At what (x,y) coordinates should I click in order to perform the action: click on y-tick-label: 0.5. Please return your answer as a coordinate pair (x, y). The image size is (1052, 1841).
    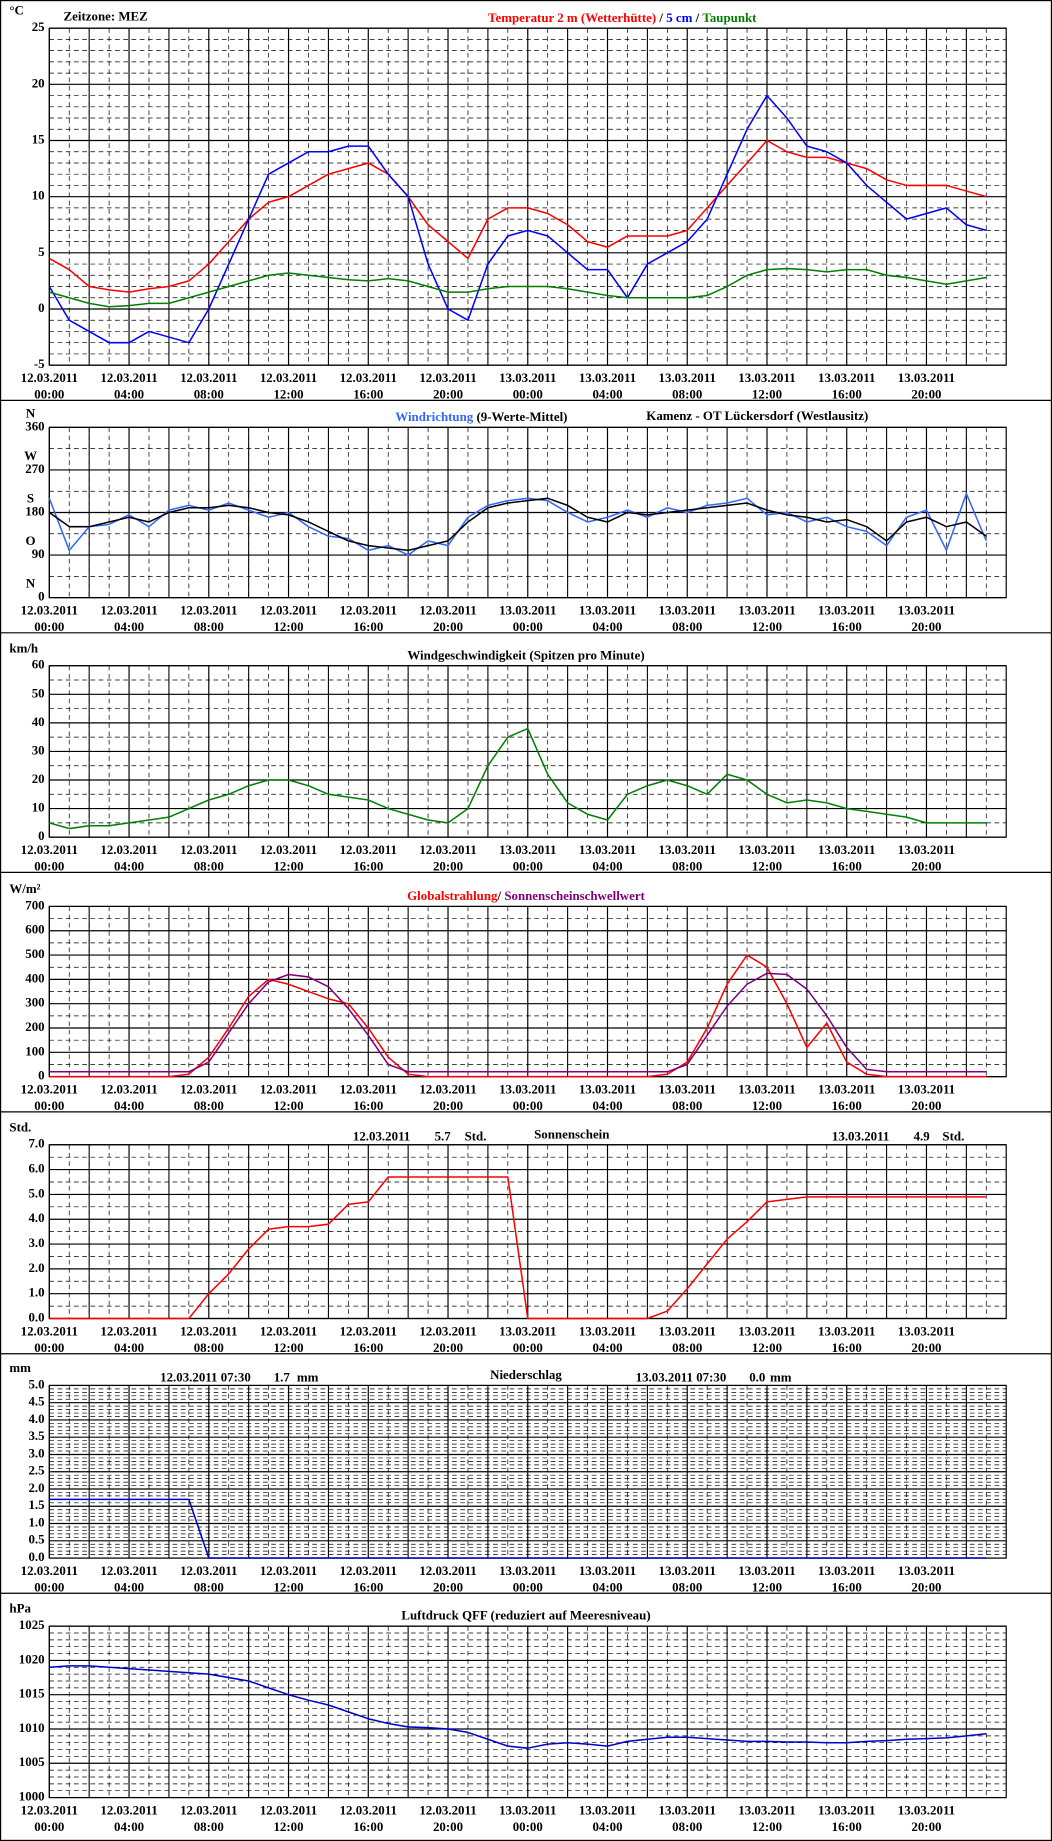
    Looking at the image, I should click on (36, 1539).